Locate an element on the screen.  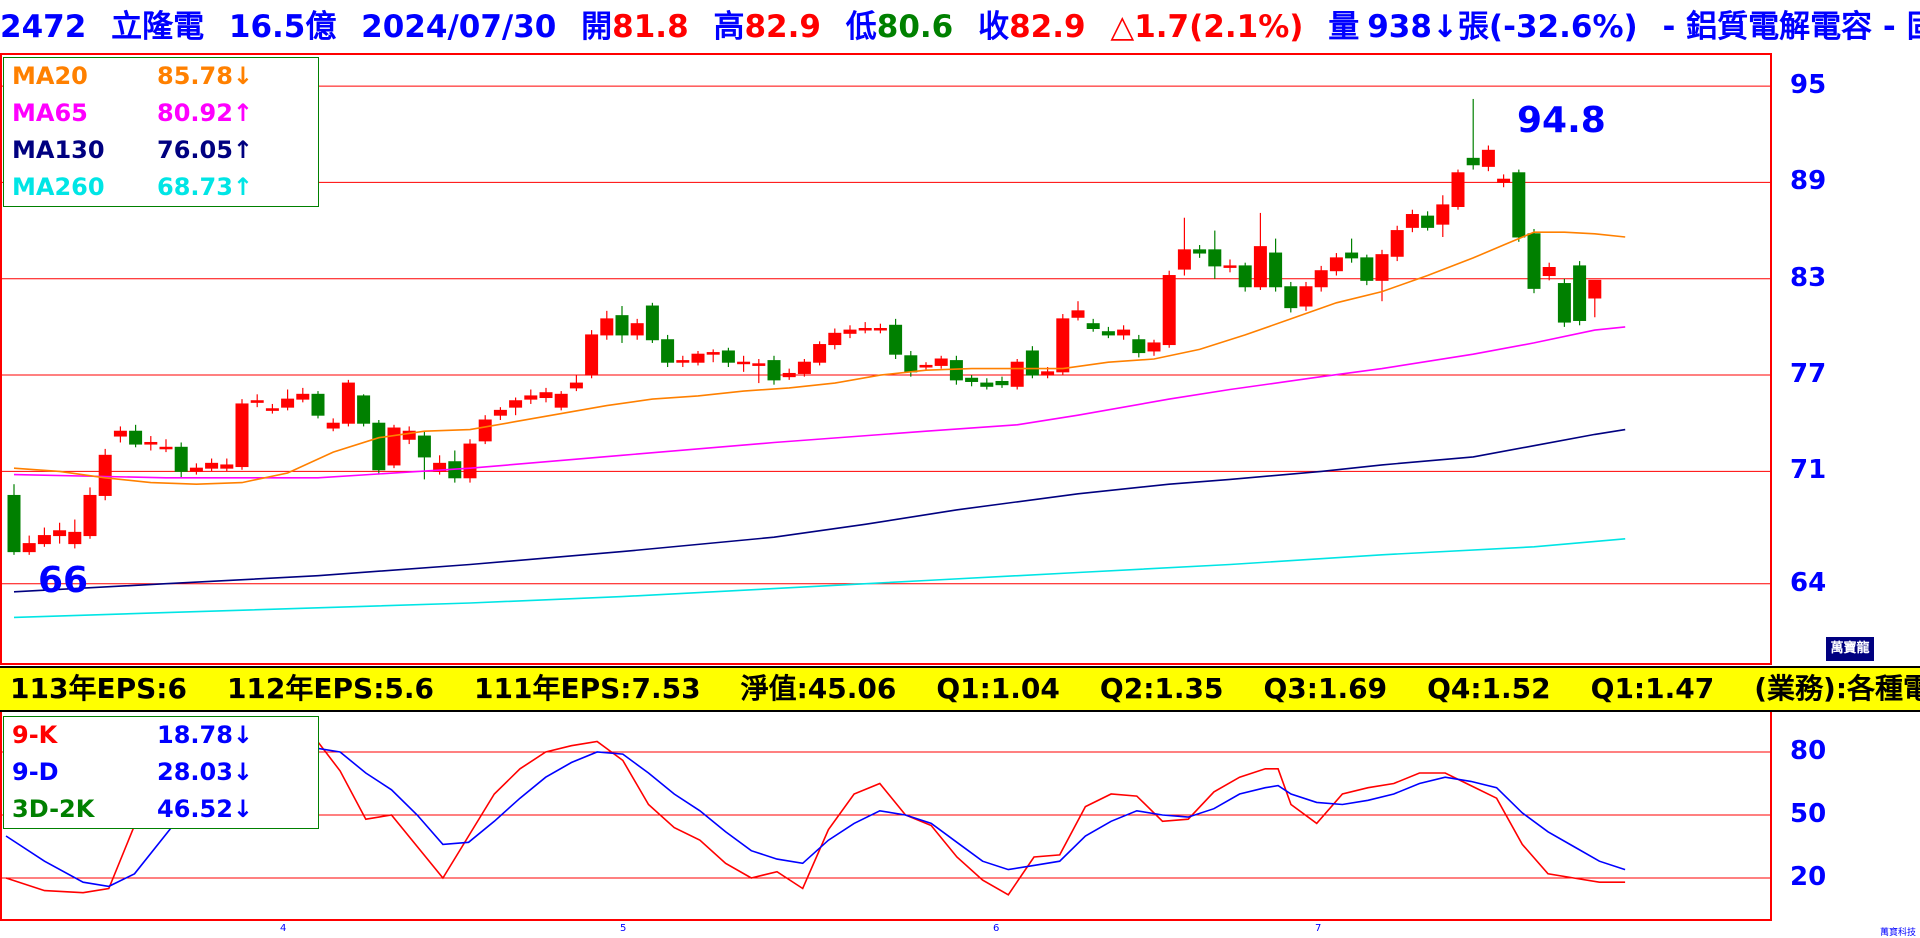
legend-value: 68.73↑ is located at coordinates (205, 187).